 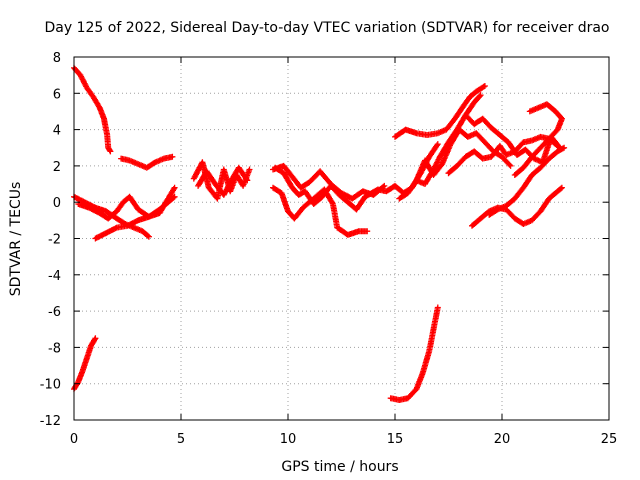 I want to click on y-tick-label: 6, so click(x=57, y=94).